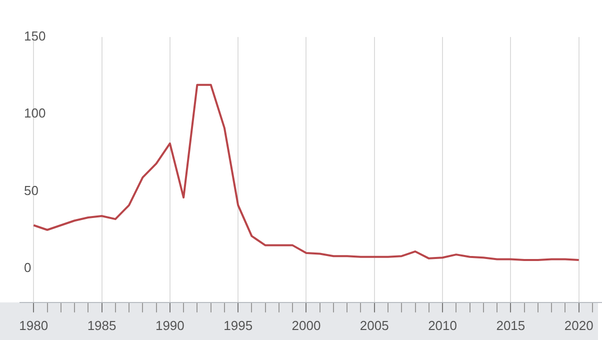 This screenshot has height=340, width=602. Describe the element at coordinates (374, 325) in the screenshot. I see `x-tick-label: 2005` at that location.